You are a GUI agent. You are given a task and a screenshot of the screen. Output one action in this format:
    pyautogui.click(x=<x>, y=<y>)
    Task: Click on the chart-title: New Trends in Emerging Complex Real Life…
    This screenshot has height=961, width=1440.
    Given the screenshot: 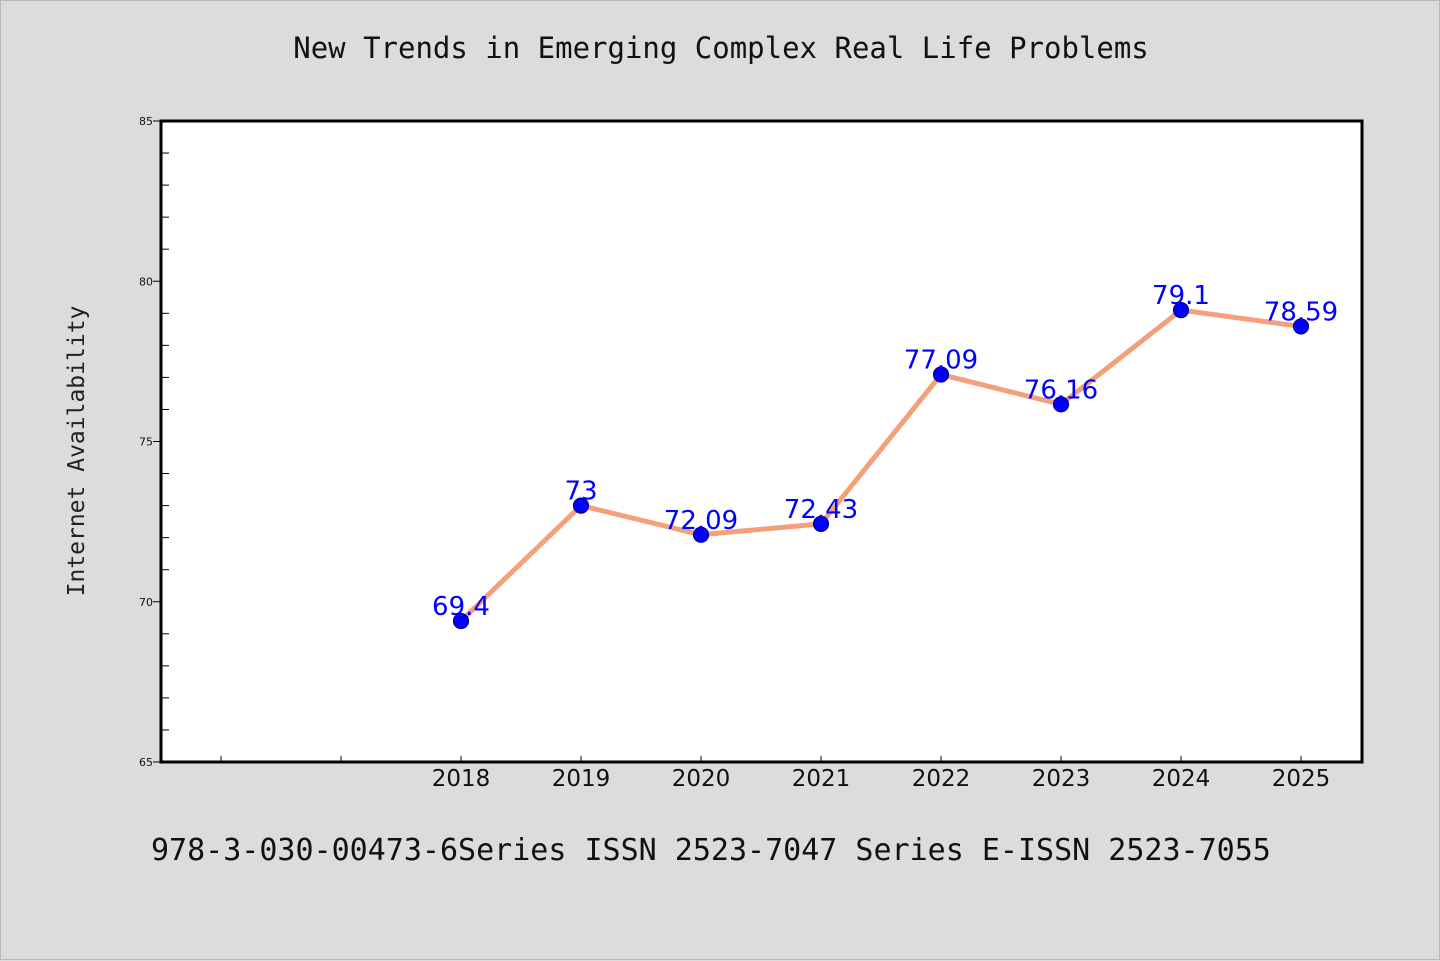 What is the action you would take?
    pyautogui.click(x=721, y=48)
    